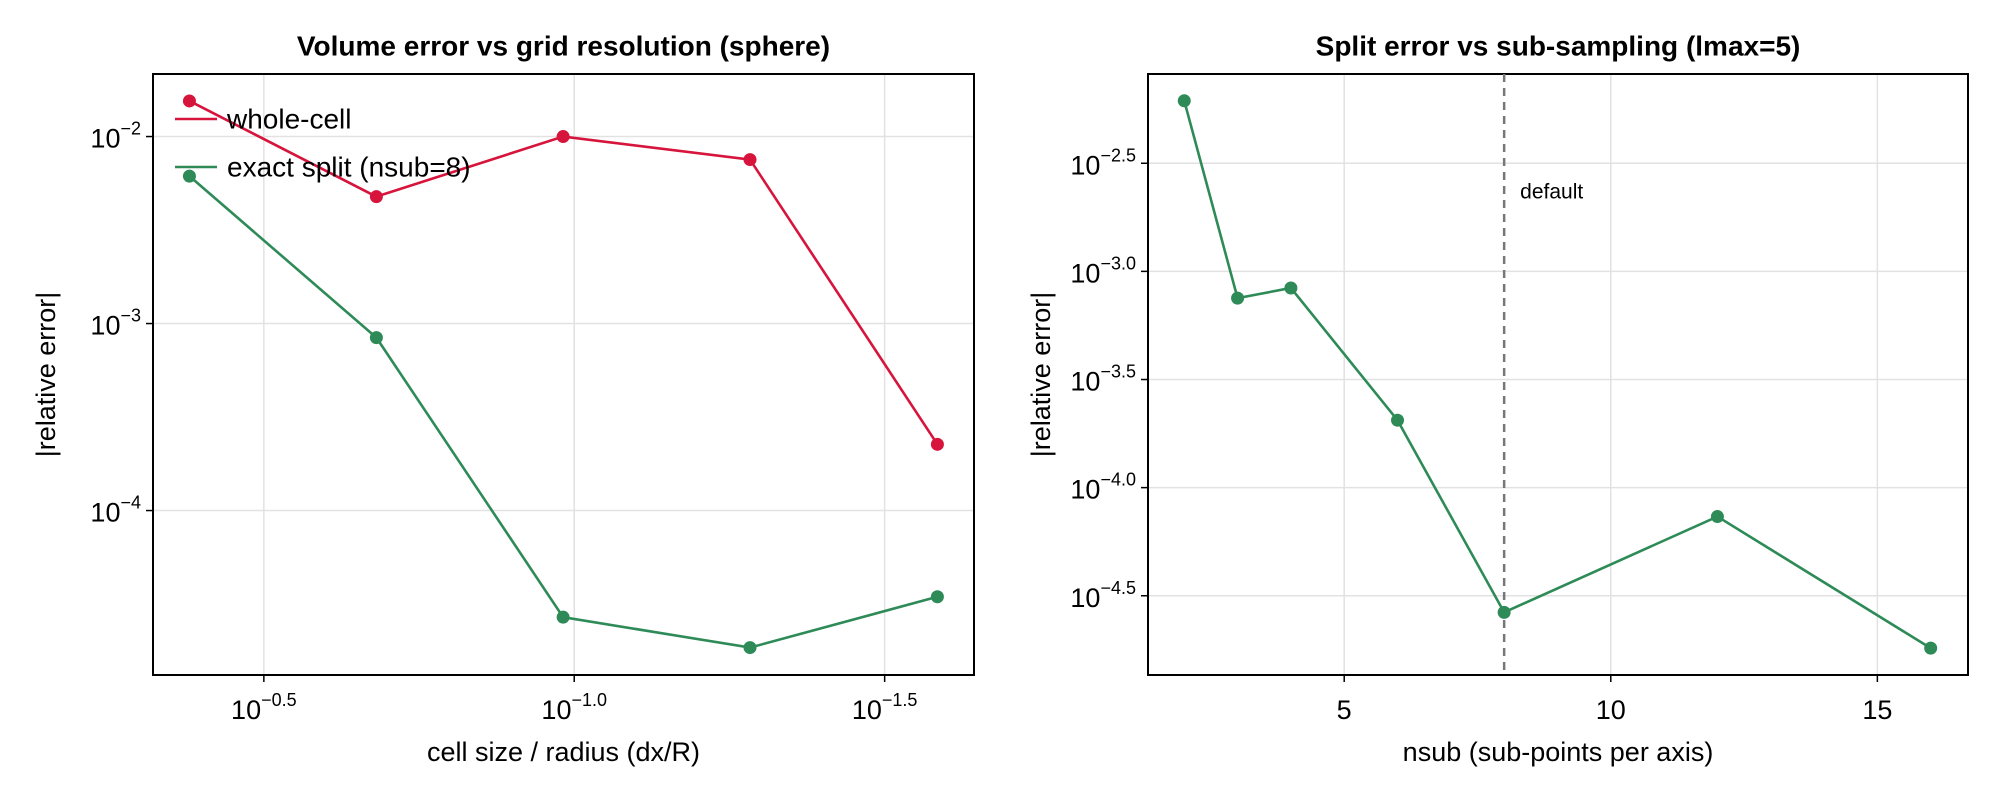 This screenshot has height=800, width=2000. Describe the element at coordinates (900, 700) in the screenshot. I see `x-tick-label-exponent: −1.5` at that location.